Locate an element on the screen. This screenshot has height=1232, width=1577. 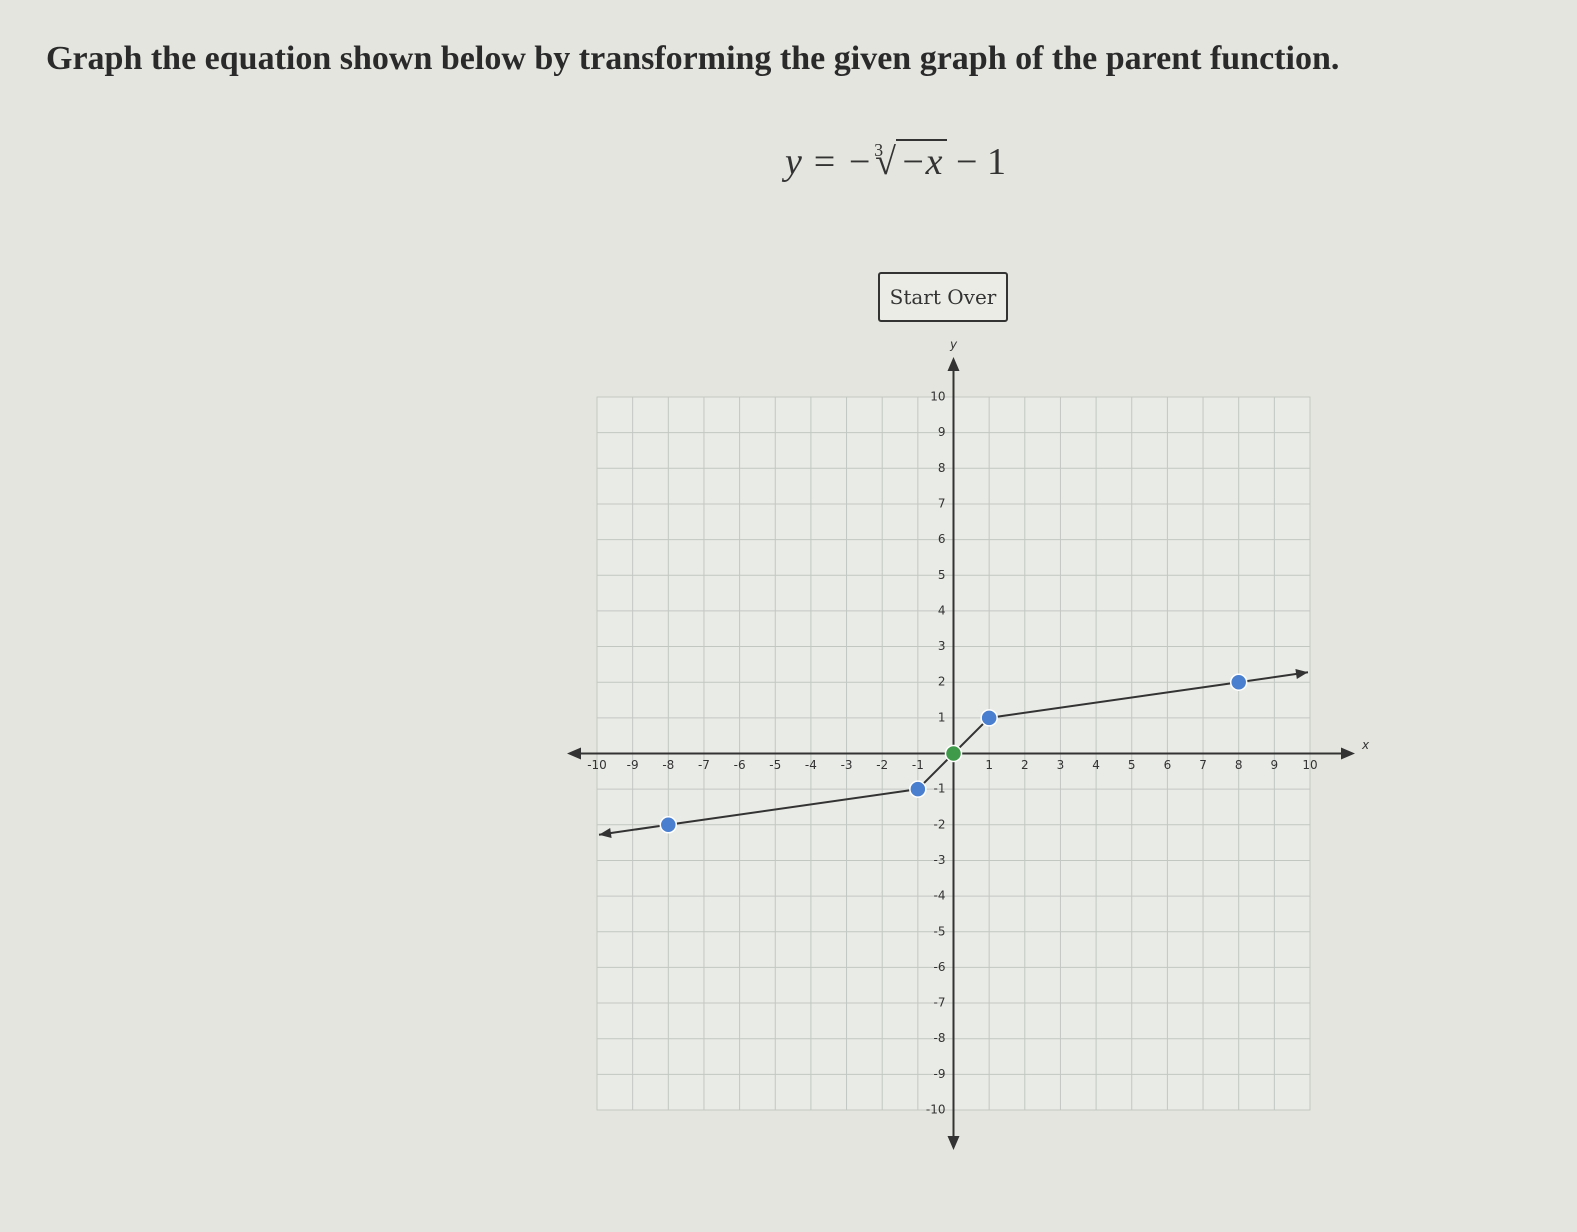
y-tick-label: 7 is located at coordinates (942, 503).